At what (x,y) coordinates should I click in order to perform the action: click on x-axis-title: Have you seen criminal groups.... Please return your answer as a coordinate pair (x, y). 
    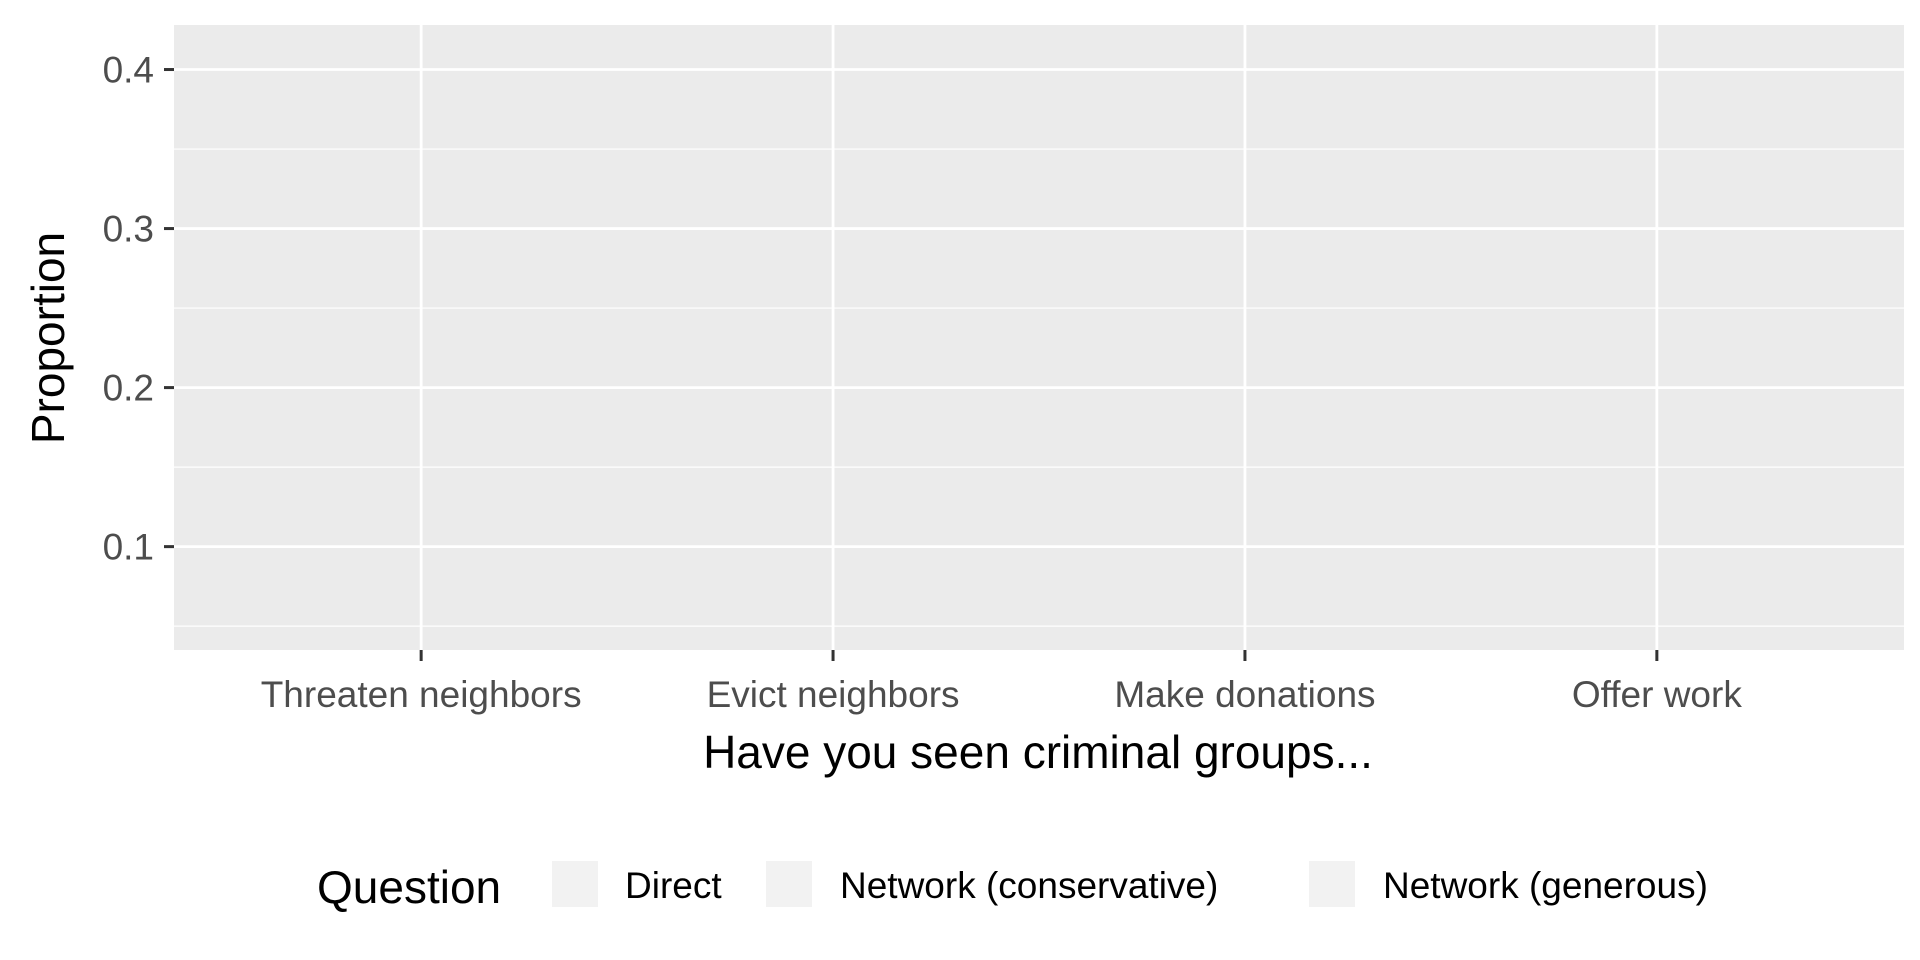
    Looking at the image, I should click on (1038, 752).